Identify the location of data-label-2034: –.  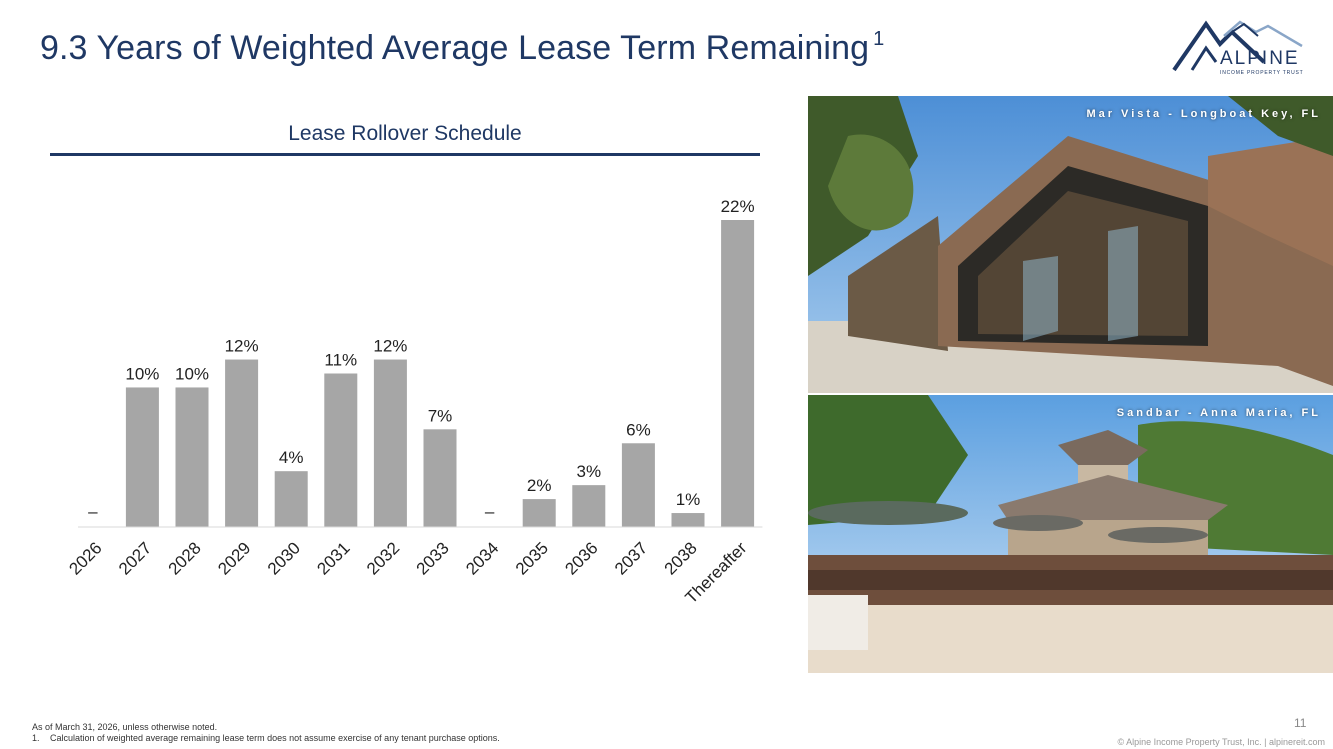
(490, 511).